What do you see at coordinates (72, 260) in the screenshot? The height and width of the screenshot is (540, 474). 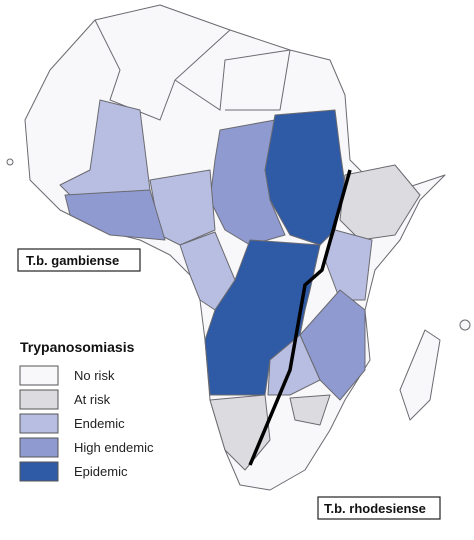 I see `gambiense-label: T.b. gambiense` at bounding box center [72, 260].